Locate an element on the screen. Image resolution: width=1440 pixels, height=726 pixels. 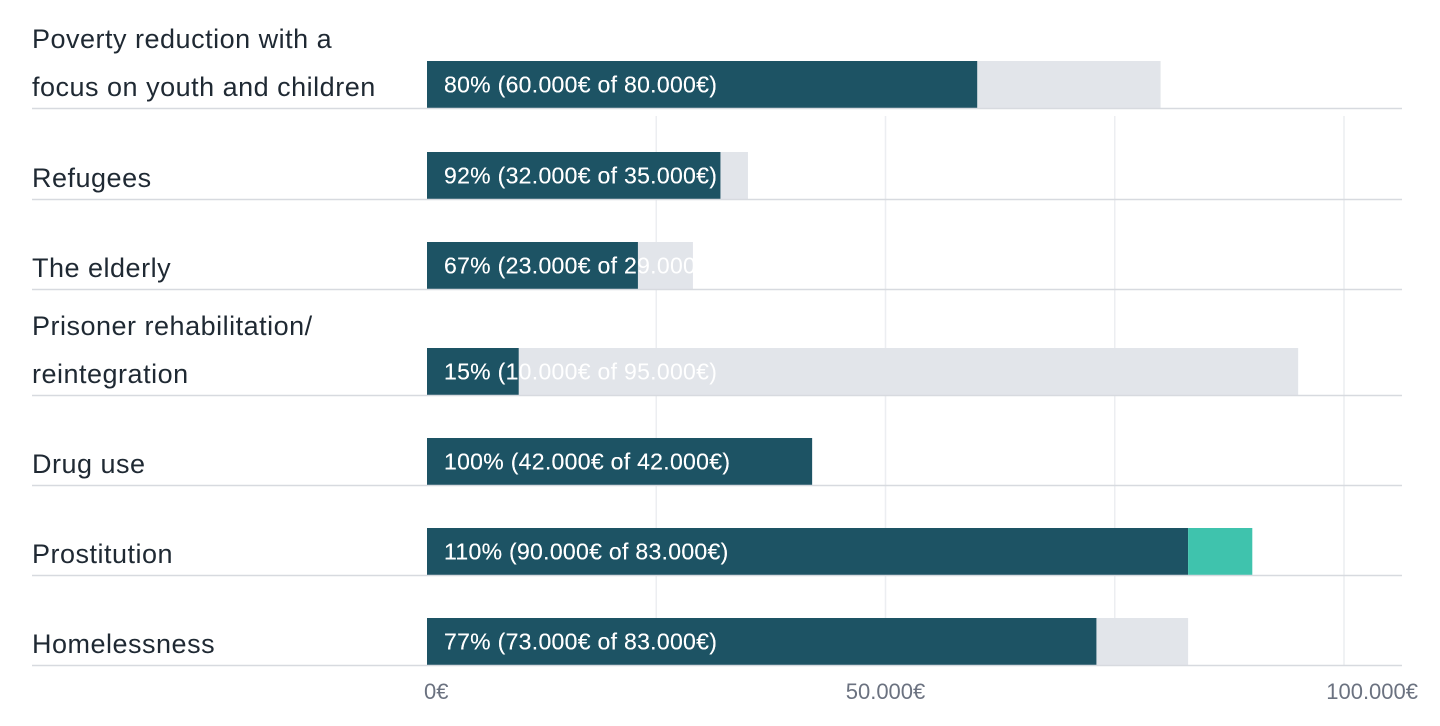
x-tick-label: 0€ is located at coordinates (436, 691).